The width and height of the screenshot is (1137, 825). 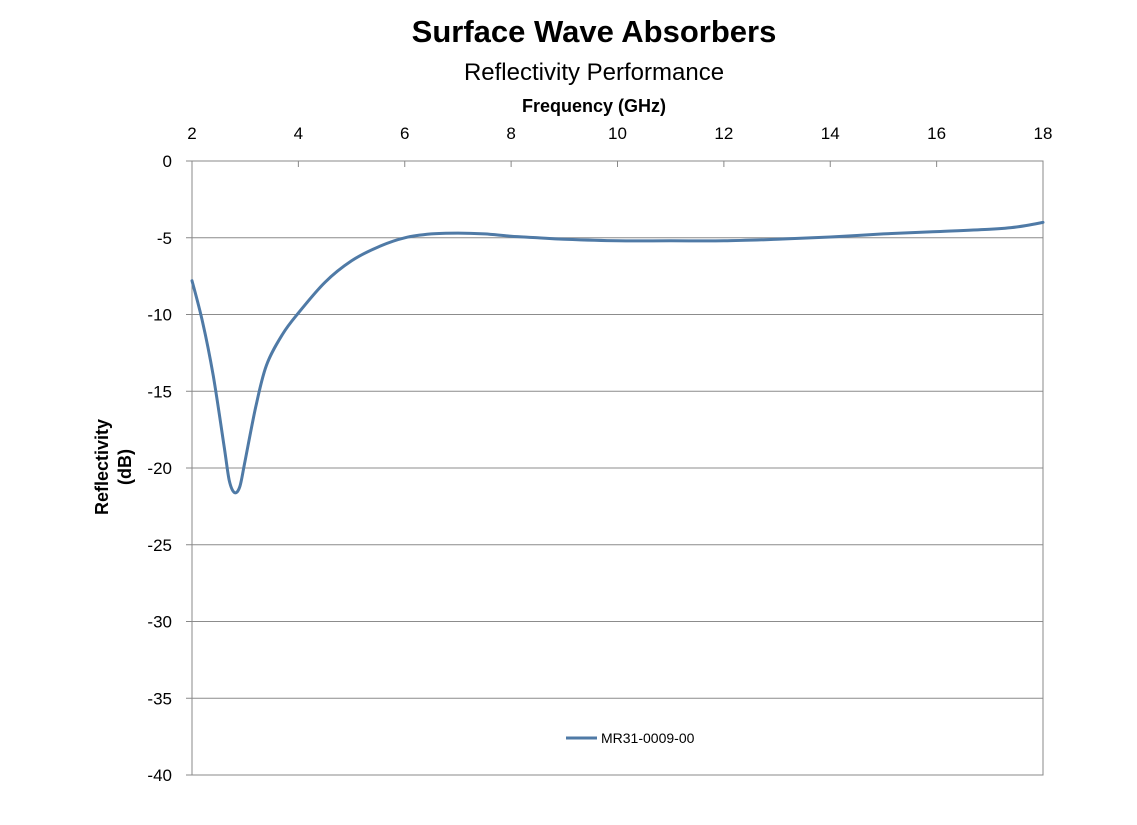 I want to click on chart-title: Surface Wave Absorbers, so click(x=594, y=31).